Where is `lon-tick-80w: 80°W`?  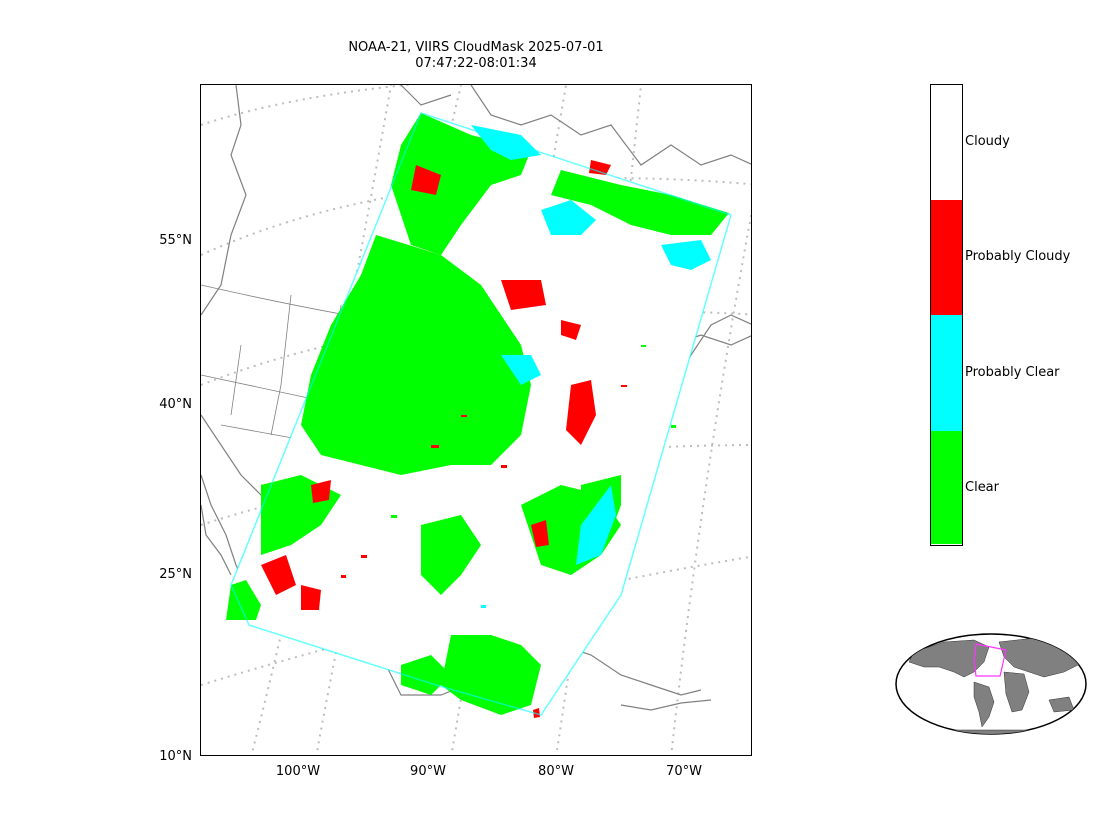 lon-tick-80w: 80°W is located at coordinates (556, 771).